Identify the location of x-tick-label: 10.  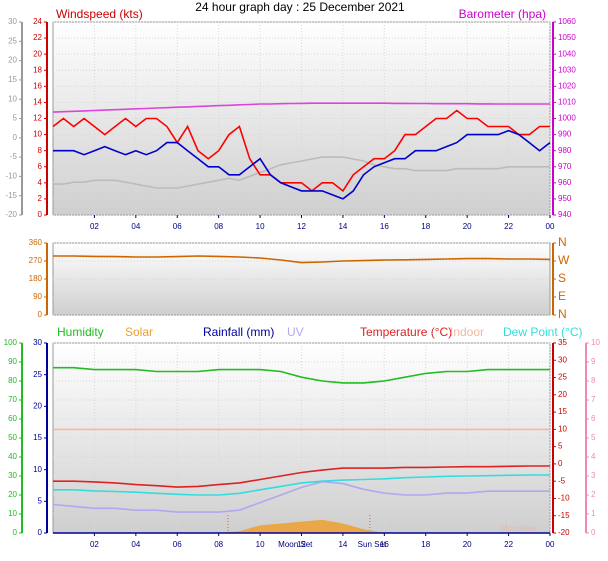
(260, 226).